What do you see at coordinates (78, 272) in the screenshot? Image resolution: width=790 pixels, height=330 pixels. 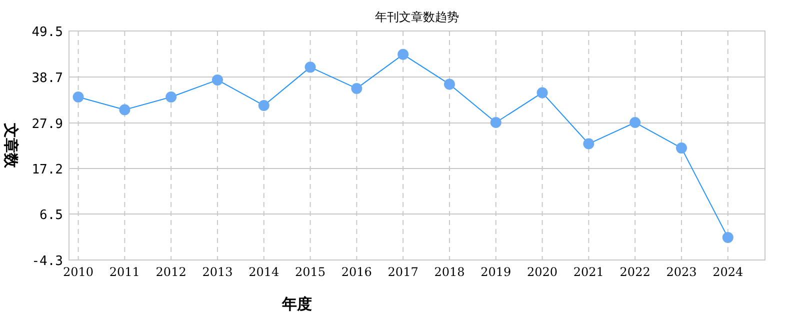 I see `x-tick-label: 2010` at bounding box center [78, 272].